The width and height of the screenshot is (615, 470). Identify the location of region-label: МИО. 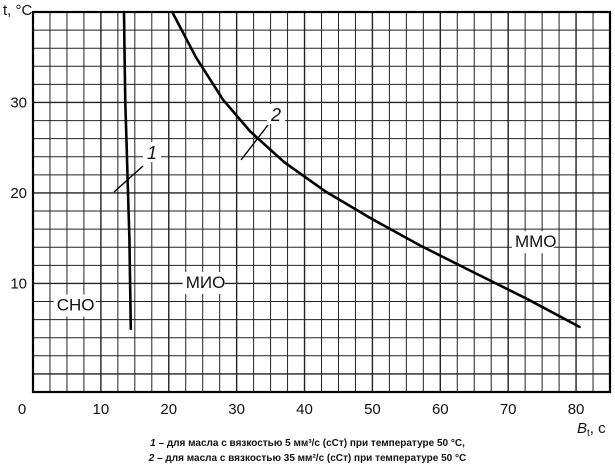
(206, 282).